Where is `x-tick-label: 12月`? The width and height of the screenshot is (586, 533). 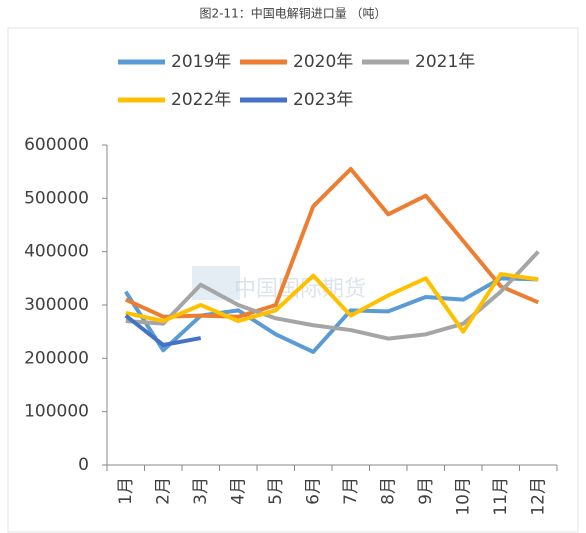
x-tick-label: 12月 is located at coordinates (538, 496).